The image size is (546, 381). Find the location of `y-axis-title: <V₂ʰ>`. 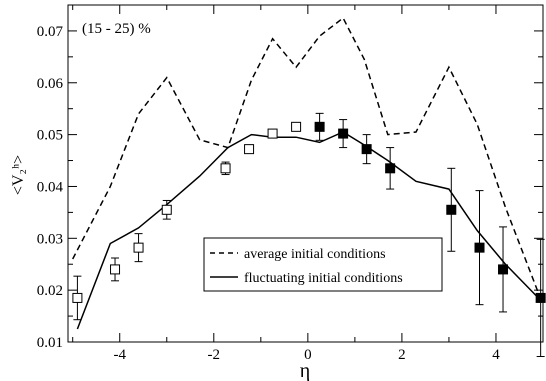

y-axis-title: <V₂ʰ> is located at coordinates (18, 175).